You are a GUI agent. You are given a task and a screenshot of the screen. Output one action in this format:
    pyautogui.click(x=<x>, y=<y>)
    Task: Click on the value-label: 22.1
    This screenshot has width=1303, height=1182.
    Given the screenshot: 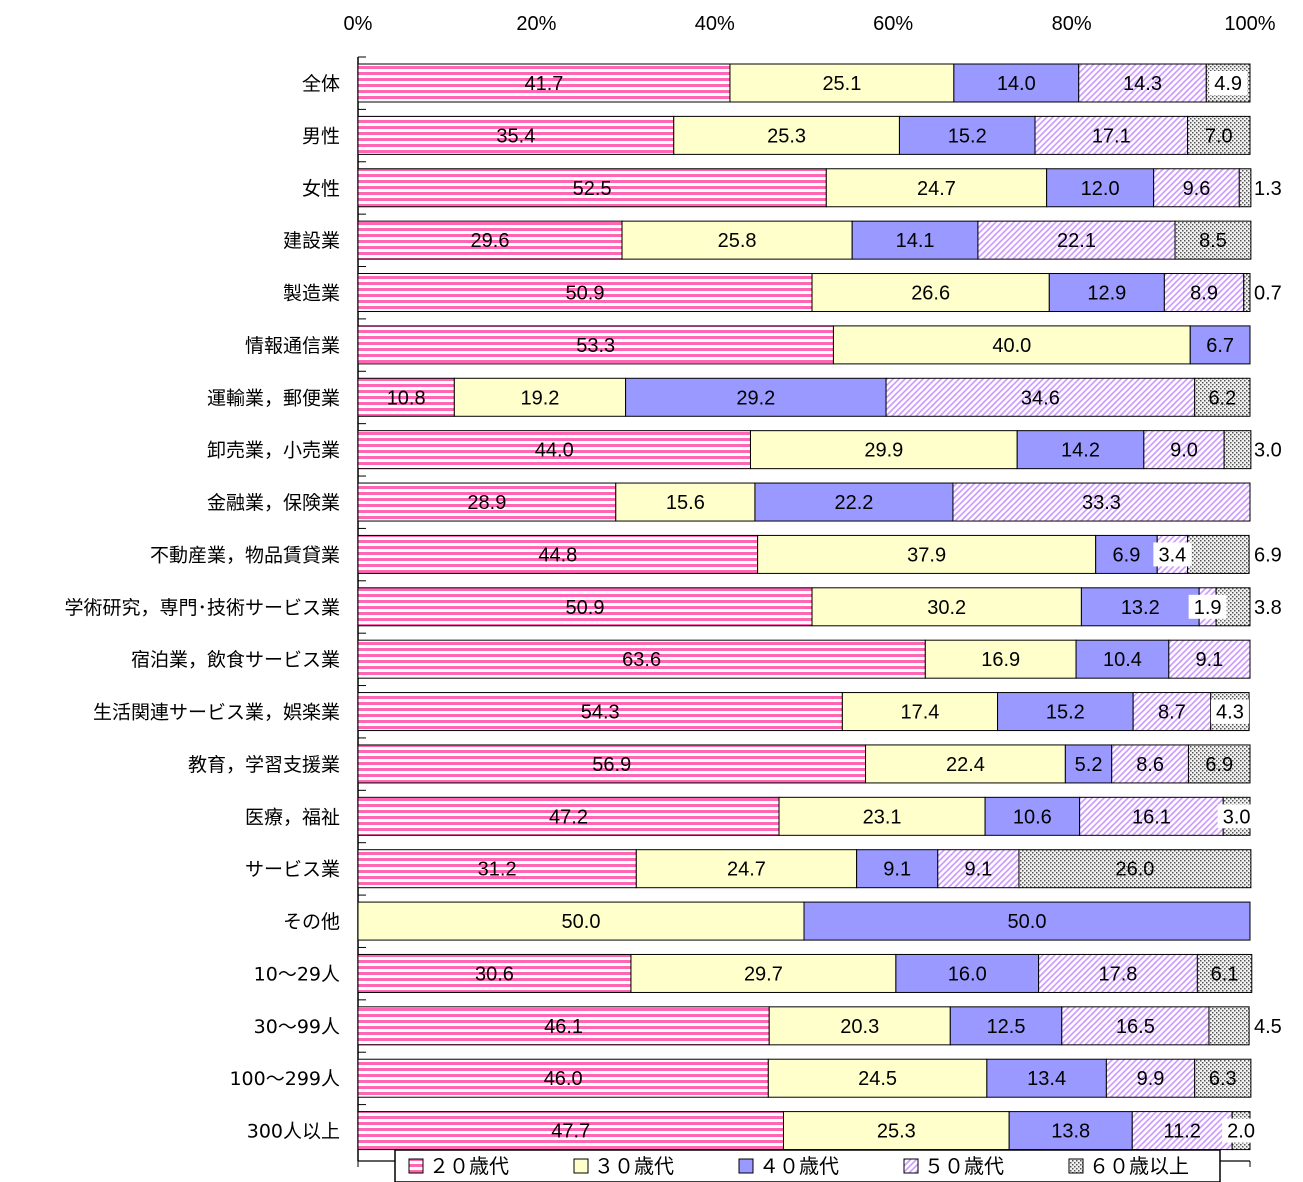 What is the action you would take?
    pyautogui.click(x=1076, y=241)
    